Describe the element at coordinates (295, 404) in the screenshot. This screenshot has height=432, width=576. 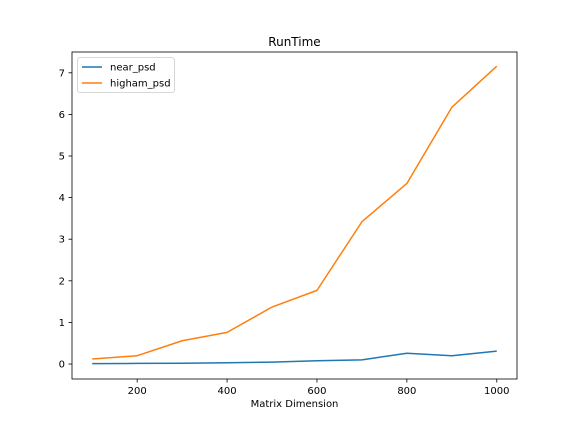
I see `x-axis-label: Matrix Dimension` at that location.